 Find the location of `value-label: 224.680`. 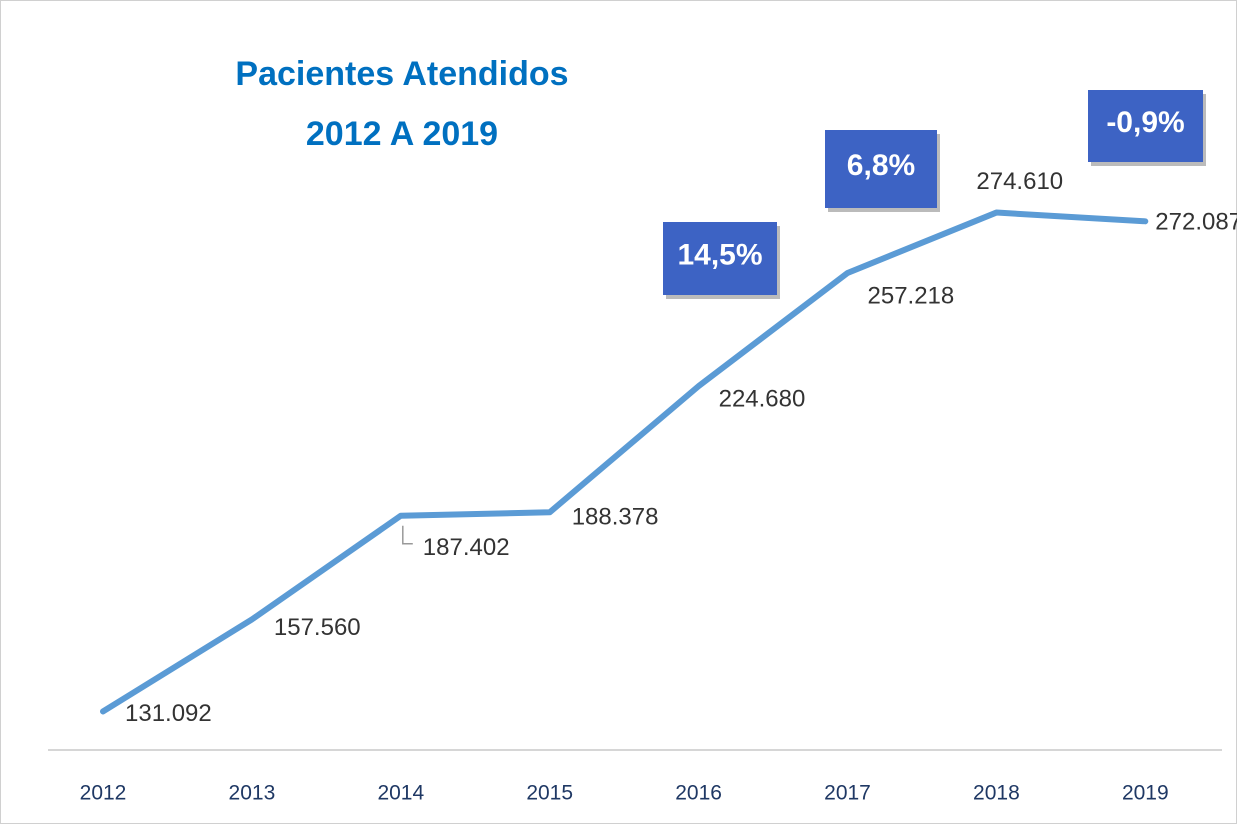

value-label: 224.680 is located at coordinates (762, 398).